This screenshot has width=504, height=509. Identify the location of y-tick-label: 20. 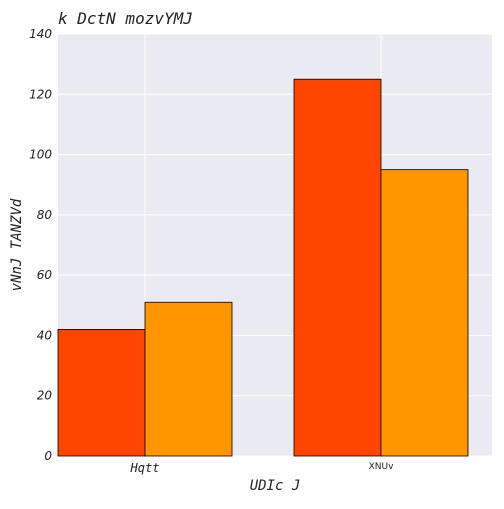
(45, 396).